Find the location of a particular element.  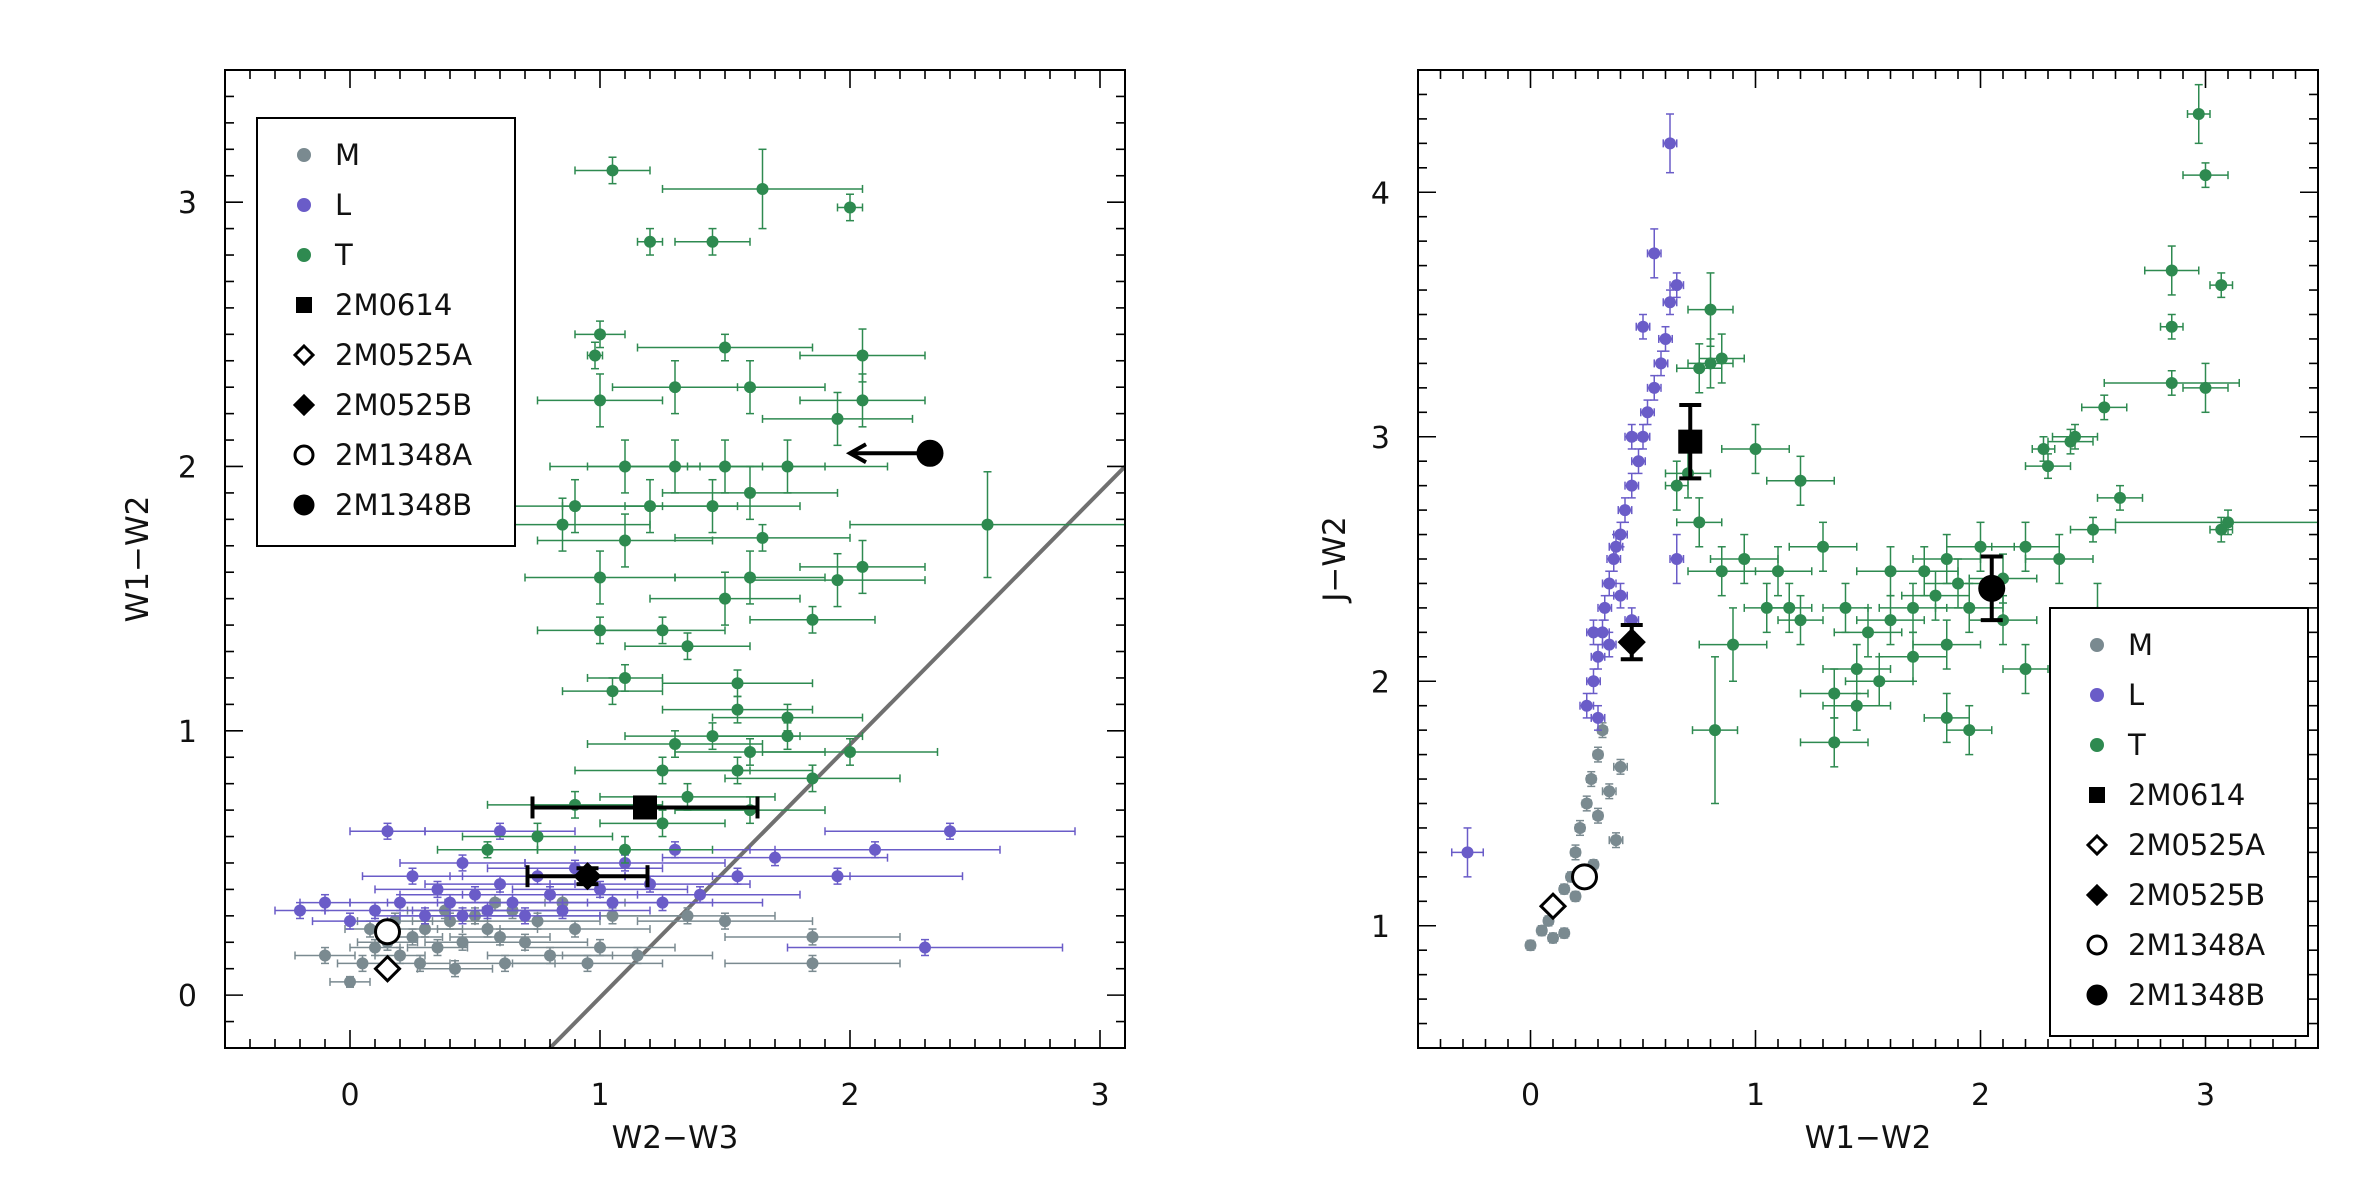

x-tick-label: 1 is located at coordinates (599, 1095).